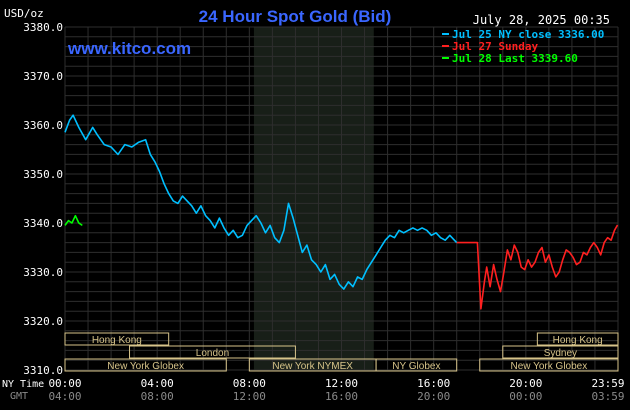  I want to click on x-tick-label-gmt: 08:00, so click(157, 396).